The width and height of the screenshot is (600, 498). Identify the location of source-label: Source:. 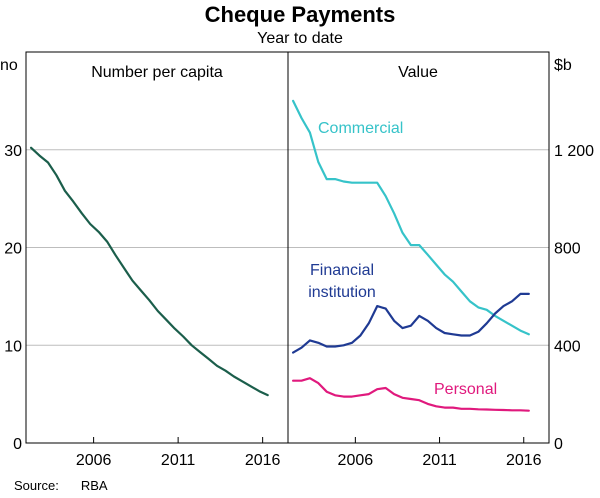
(36, 485).